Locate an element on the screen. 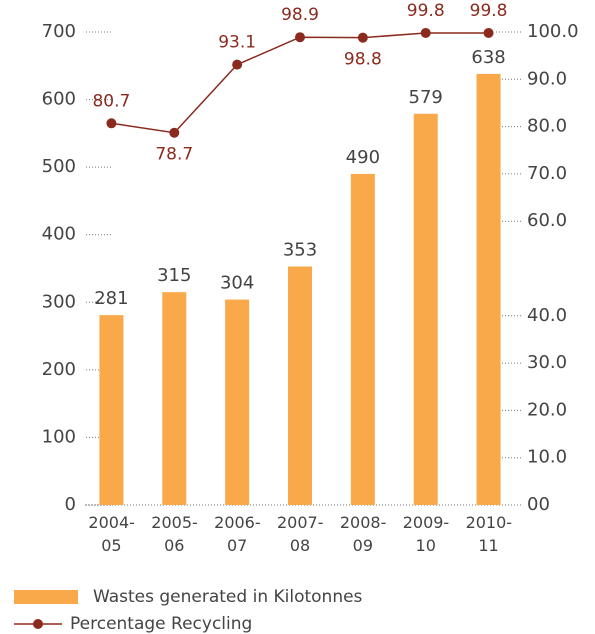 This screenshot has height=634, width=595. x-tick-label: 2006-07 is located at coordinates (237, 534).